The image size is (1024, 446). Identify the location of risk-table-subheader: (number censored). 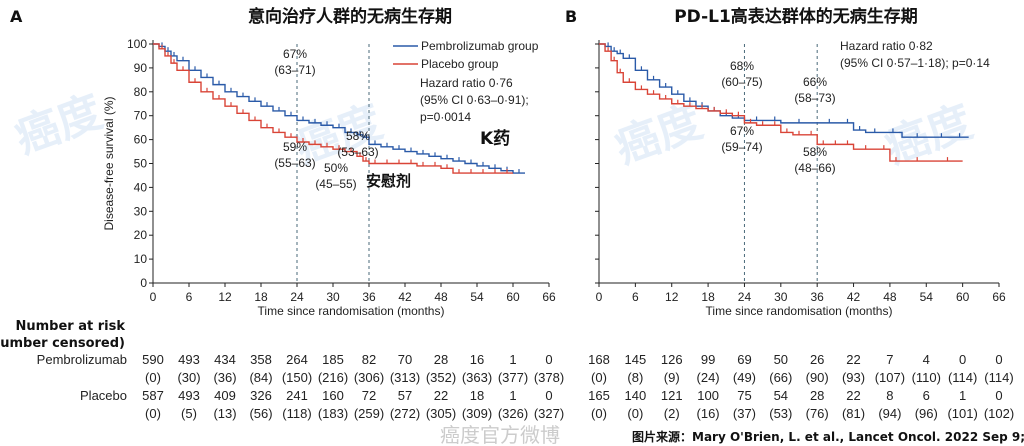
(62, 343).